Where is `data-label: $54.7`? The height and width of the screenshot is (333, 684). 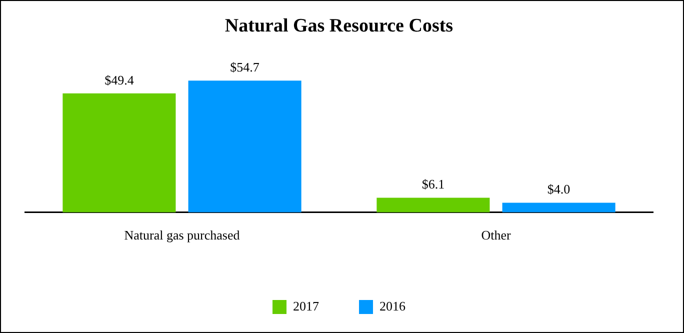
data-label: $54.7 is located at coordinates (245, 66).